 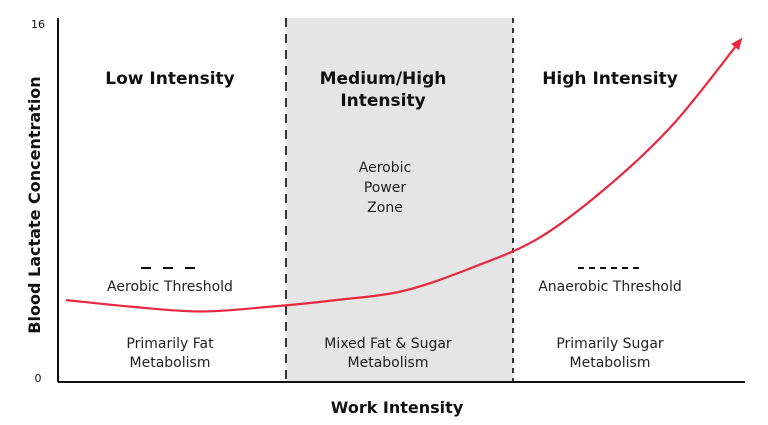 I want to click on lactate-curve-arrowhead, so click(x=737, y=44).